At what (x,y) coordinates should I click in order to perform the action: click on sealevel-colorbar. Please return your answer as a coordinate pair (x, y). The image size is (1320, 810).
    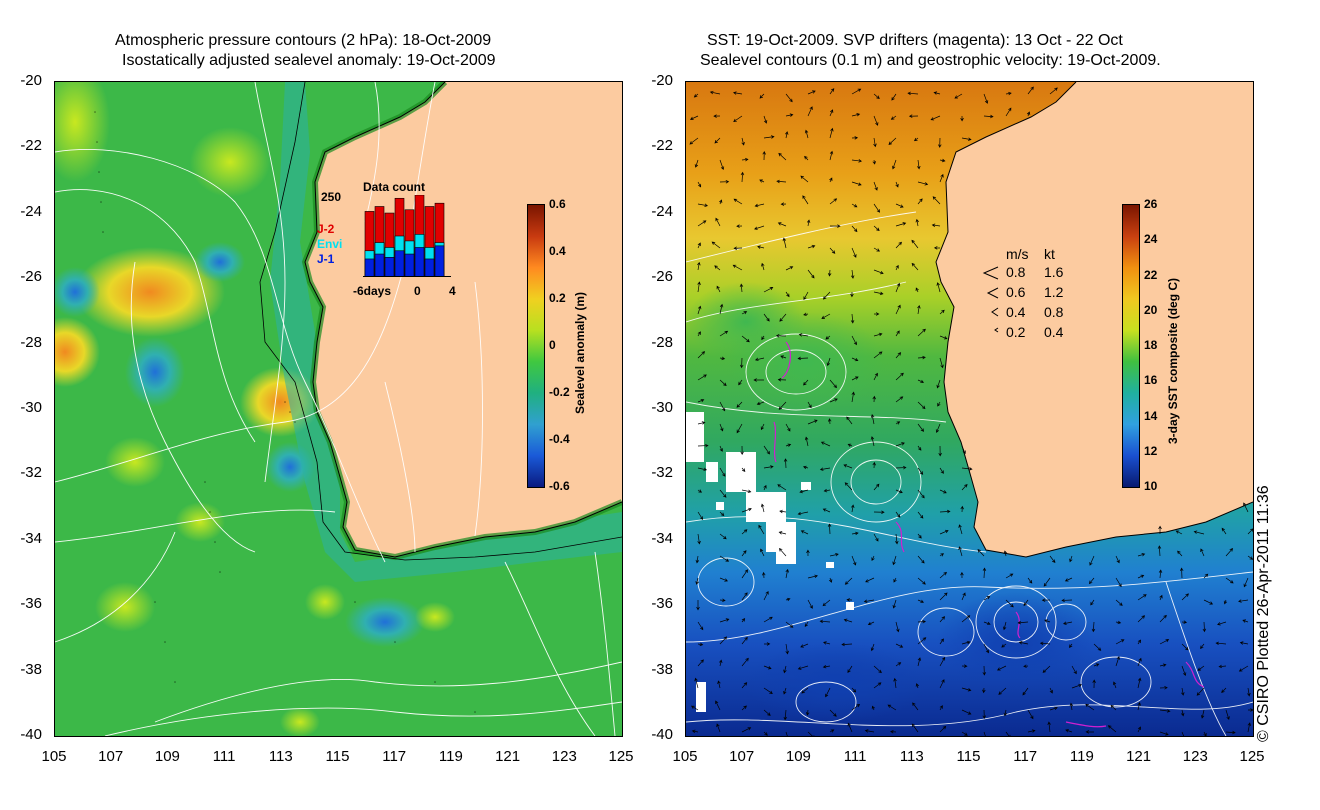
    Looking at the image, I should click on (536, 346).